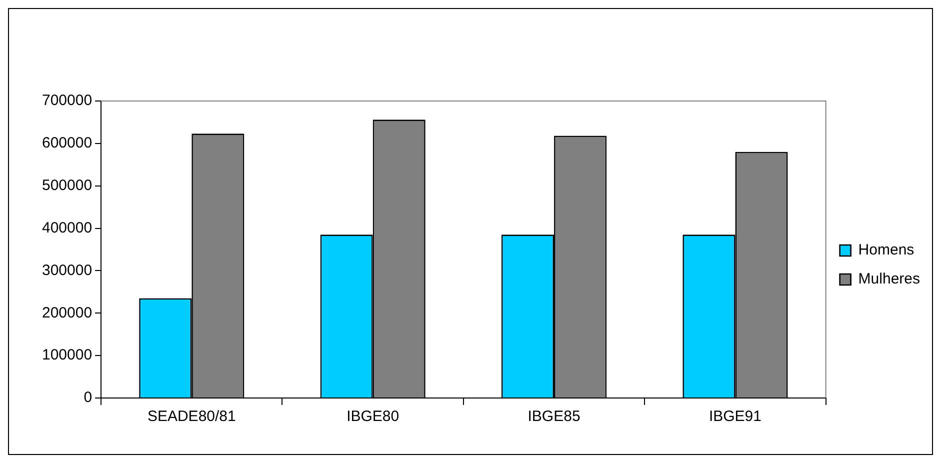 The height and width of the screenshot is (465, 943). Describe the element at coordinates (67, 313) in the screenshot. I see `y-tick-label: 200000` at that location.